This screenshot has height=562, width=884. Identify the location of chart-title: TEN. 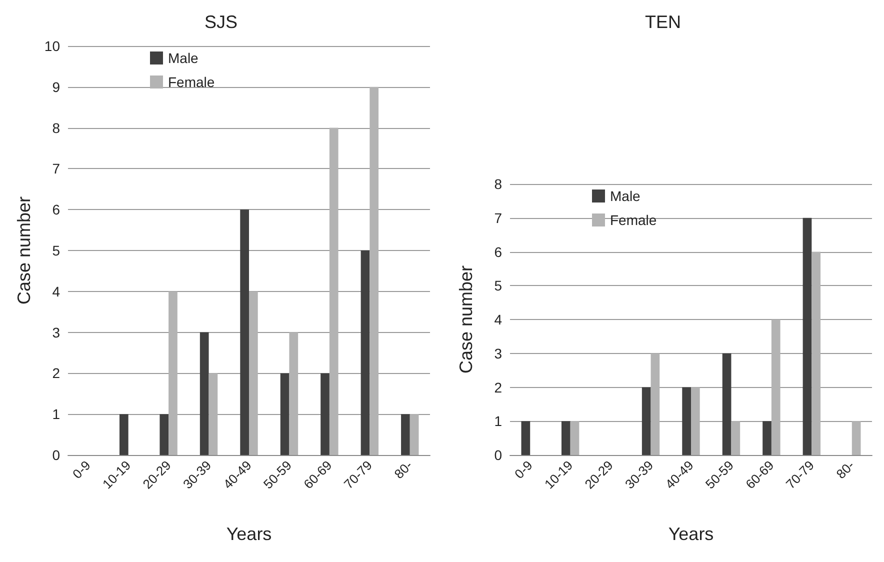
(663, 22).